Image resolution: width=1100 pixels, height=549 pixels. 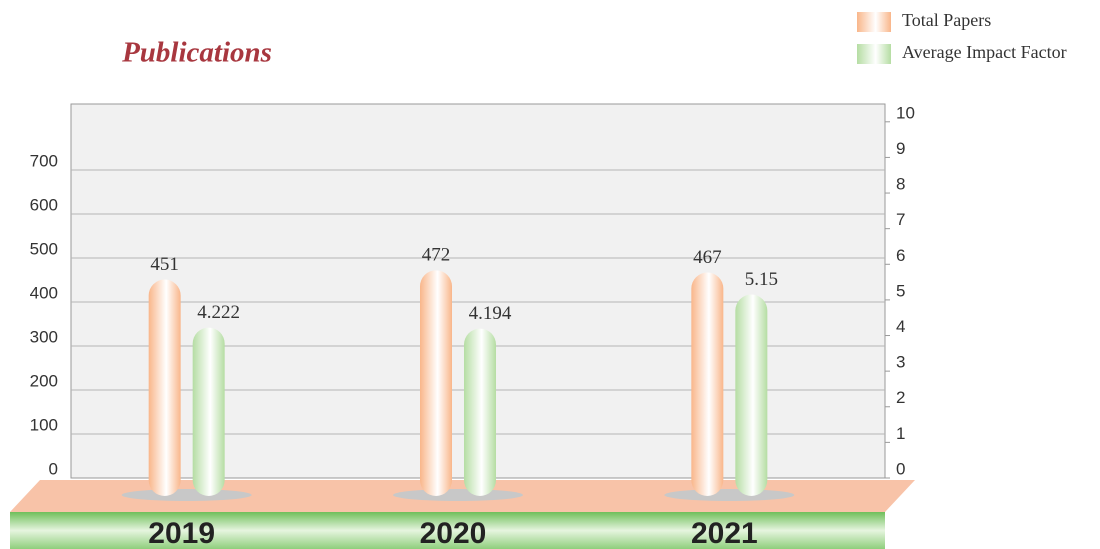 What do you see at coordinates (196, 53) in the screenshot?
I see `chart-title: Publications` at bounding box center [196, 53].